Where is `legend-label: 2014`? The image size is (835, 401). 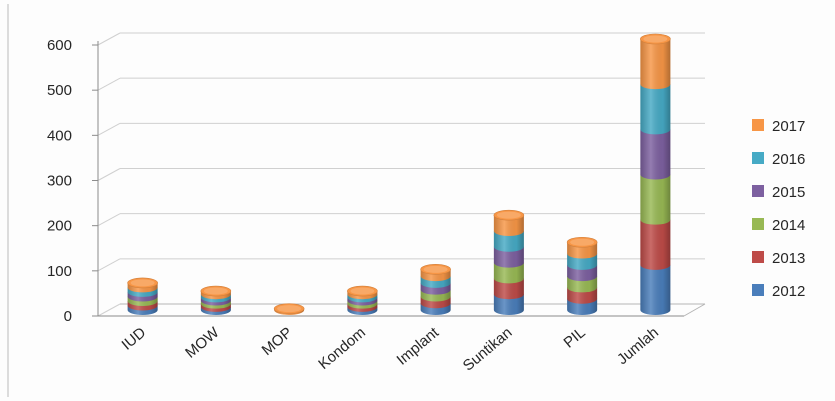
legend-label: 2014 is located at coordinates (788, 225).